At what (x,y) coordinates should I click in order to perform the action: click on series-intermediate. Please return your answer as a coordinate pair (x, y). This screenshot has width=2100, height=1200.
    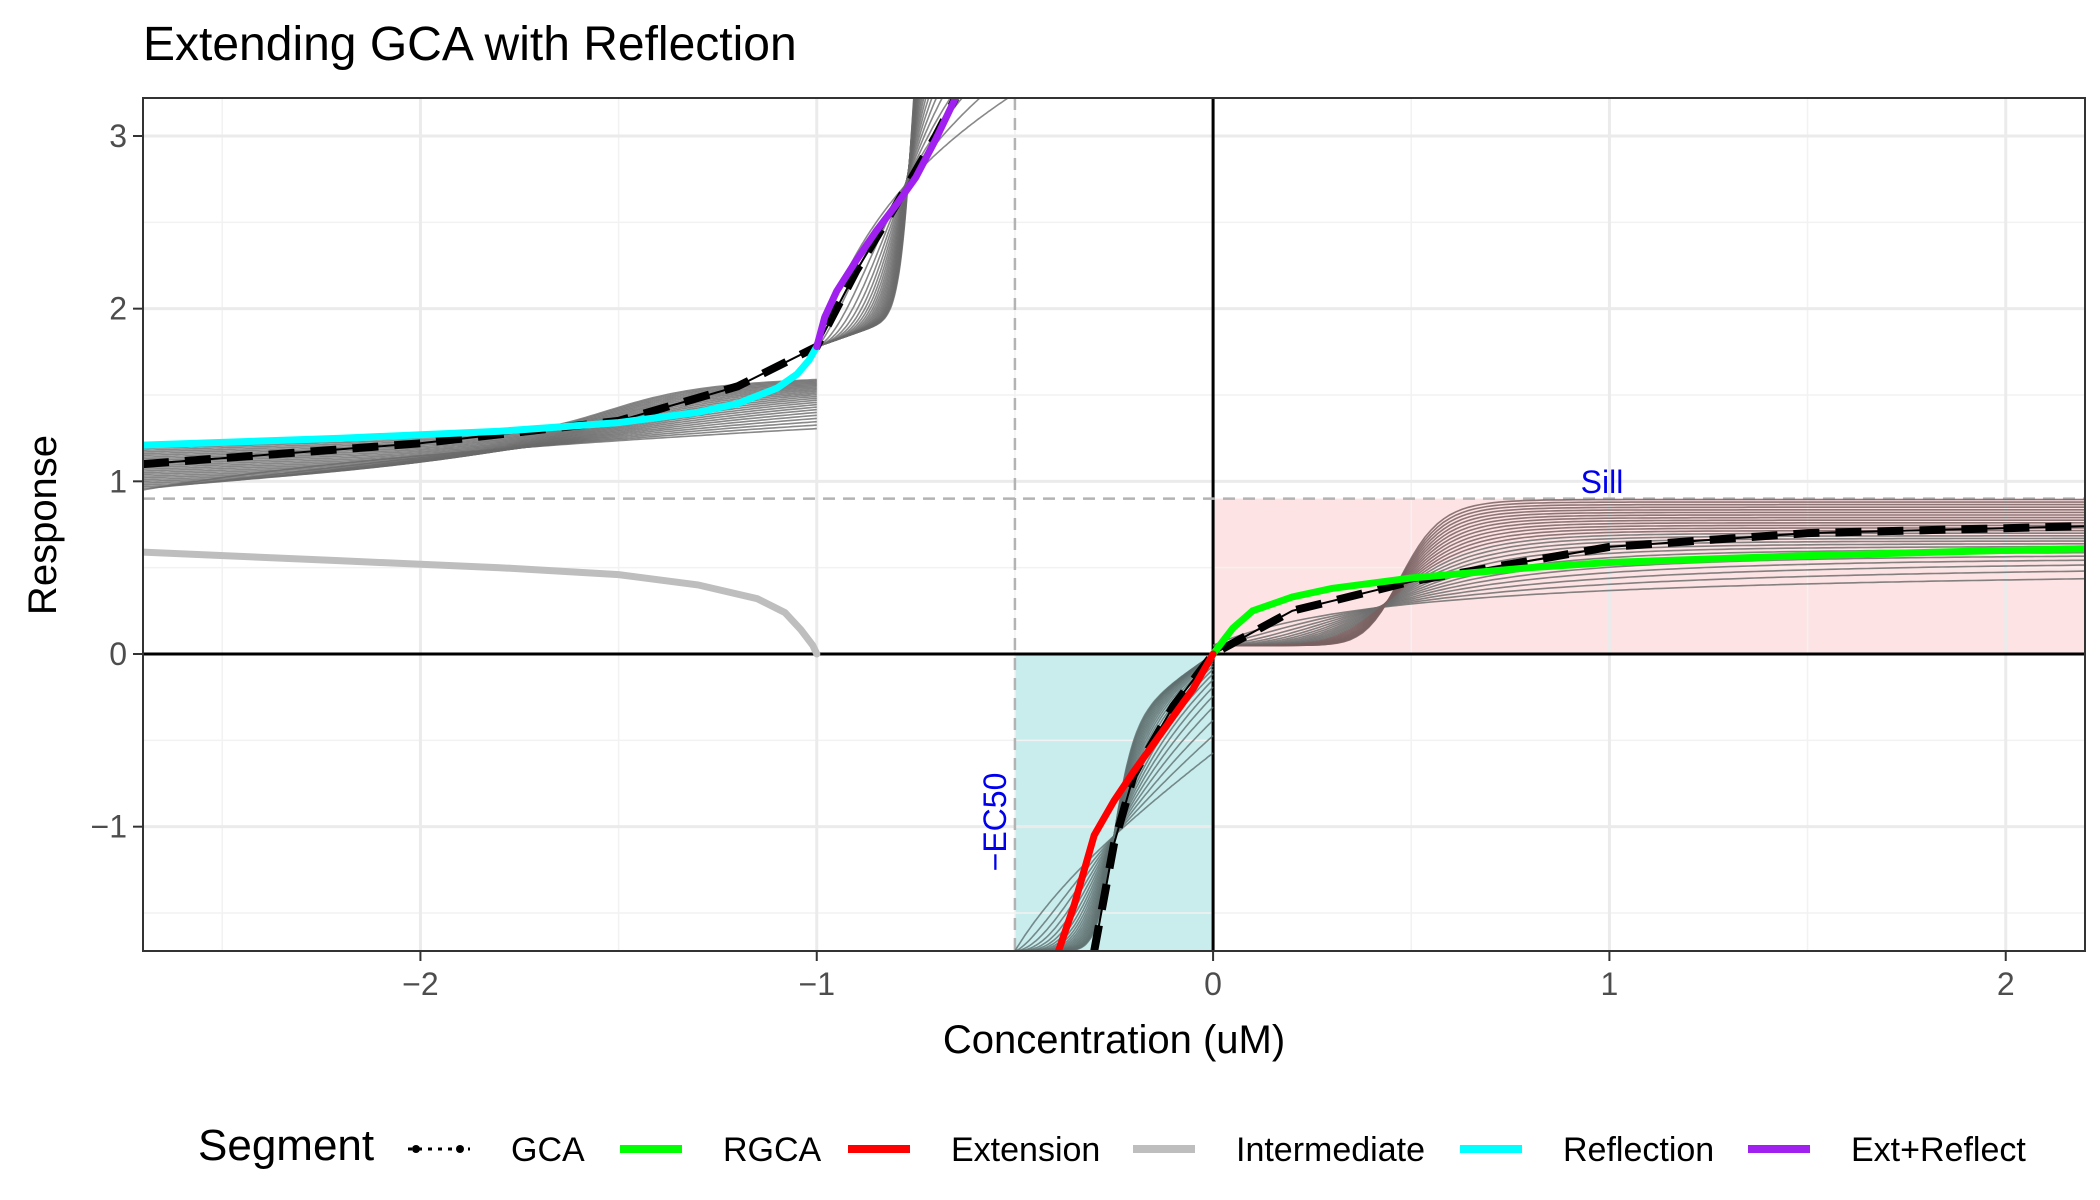
    Looking at the image, I should click on (482, 603).